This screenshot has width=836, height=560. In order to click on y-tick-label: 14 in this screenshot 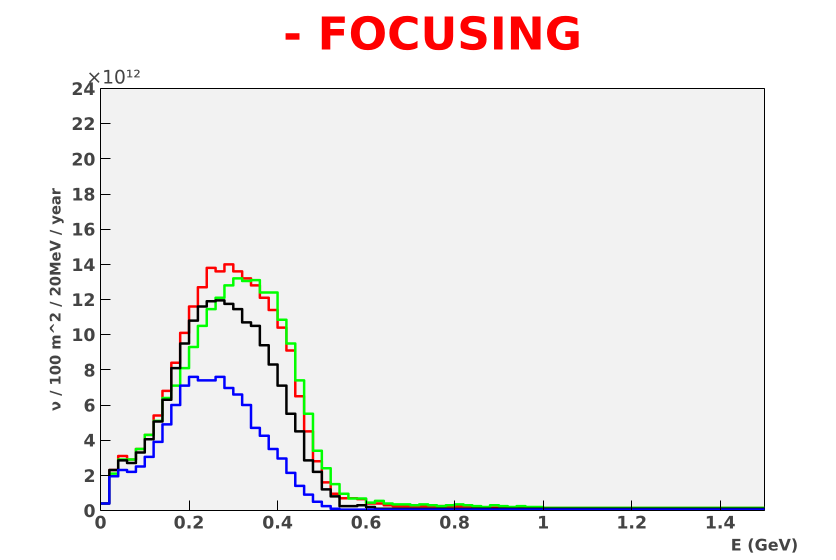, I will do `click(83, 266)`.